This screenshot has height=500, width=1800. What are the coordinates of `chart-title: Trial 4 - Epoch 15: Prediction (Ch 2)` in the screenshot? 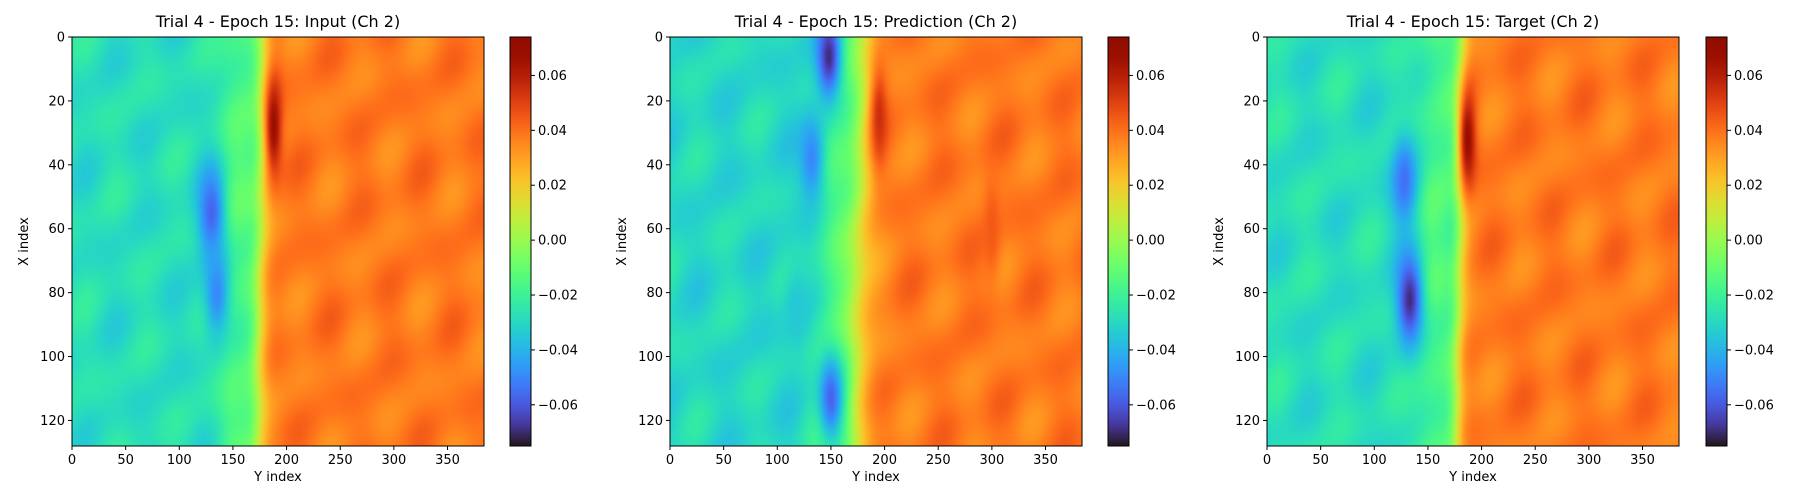 It's located at (875, 21).